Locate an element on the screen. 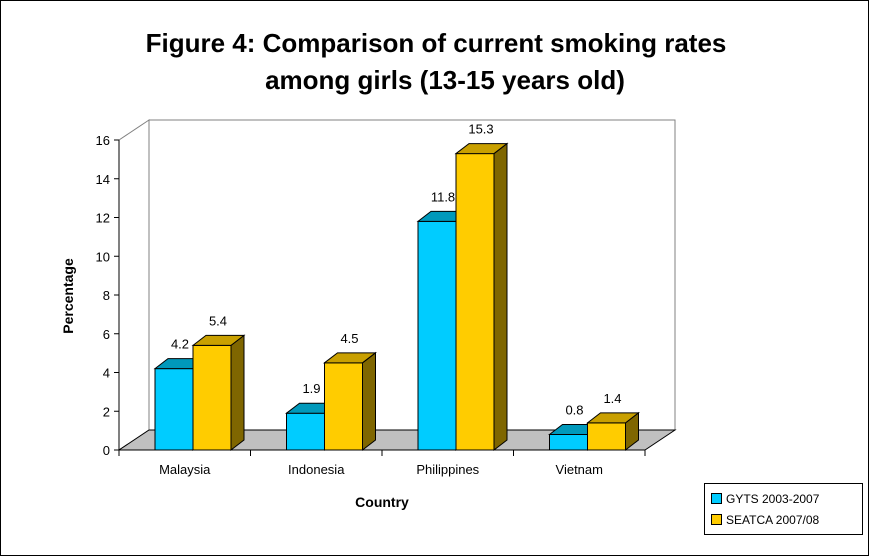 The width and height of the screenshot is (869, 556). y-tick-label-6: 6 is located at coordinates (106, 334).